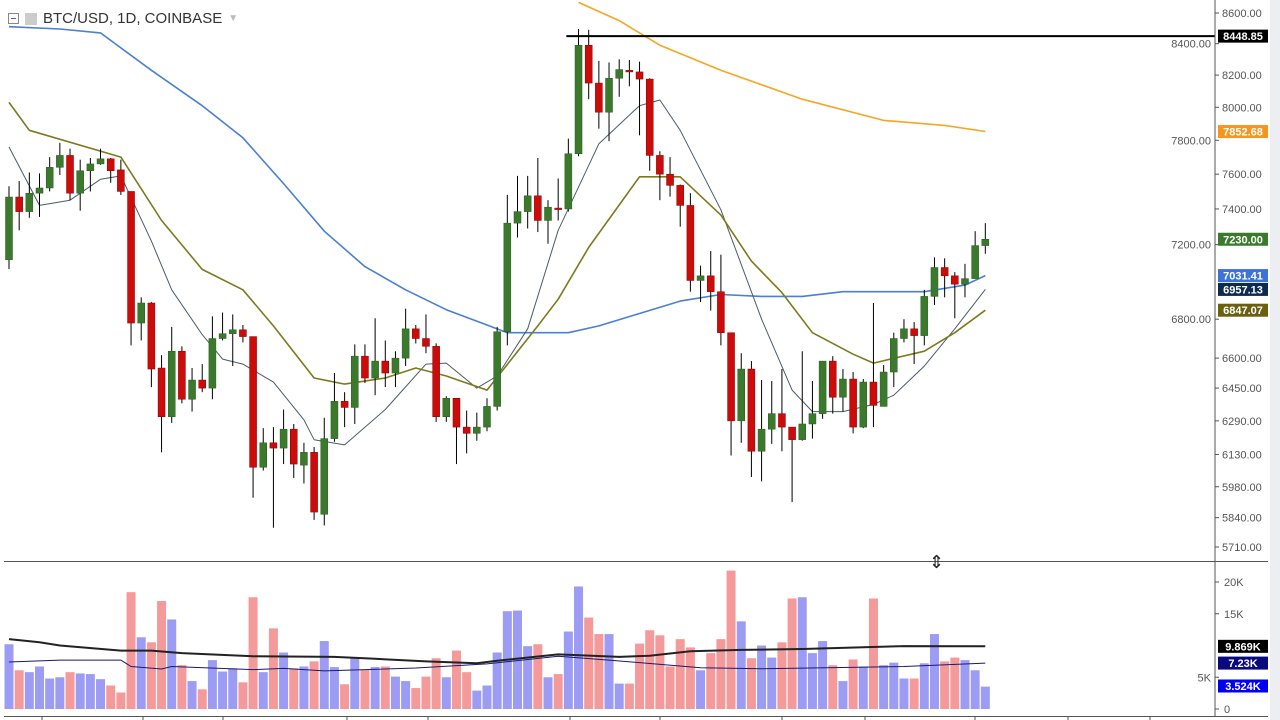 This screenshot has height=720, width=1280. Describe the element at coordinates (133, 18) in the screenshot. I see `symbol-title: BTC/USD, 1D, COINBASE` at that location.